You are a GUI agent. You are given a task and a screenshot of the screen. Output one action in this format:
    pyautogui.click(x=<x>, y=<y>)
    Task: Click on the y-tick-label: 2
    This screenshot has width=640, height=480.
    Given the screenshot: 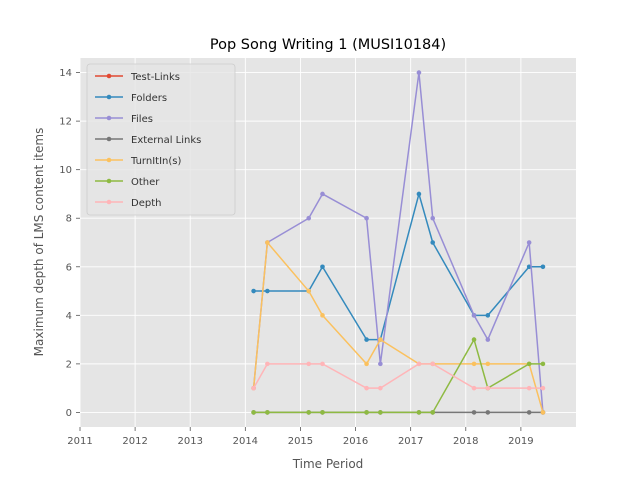 What is the action you would take?
    pyautogui.click(x=69, y=364)
    